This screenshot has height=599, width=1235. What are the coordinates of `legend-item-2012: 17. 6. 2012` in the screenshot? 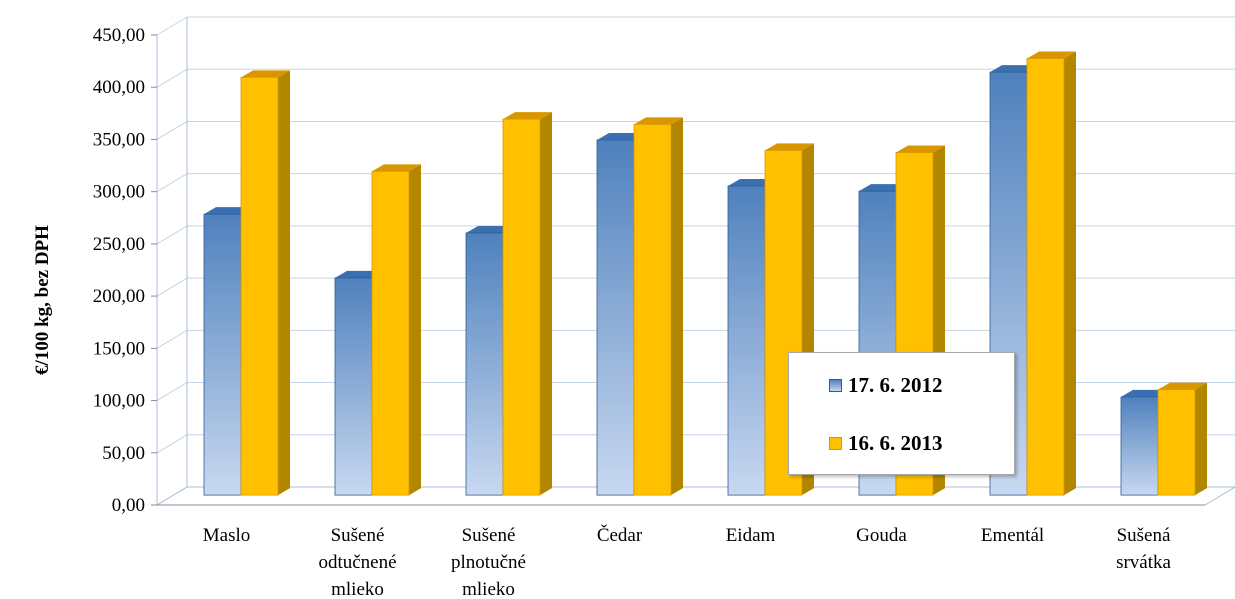 It's located at (886, 385).